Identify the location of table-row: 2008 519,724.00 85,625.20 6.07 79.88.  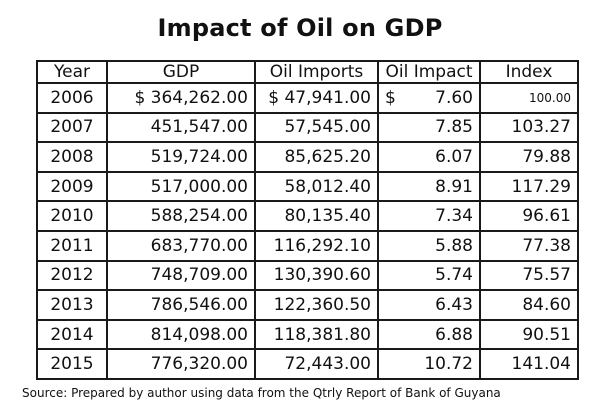
(307, 157).